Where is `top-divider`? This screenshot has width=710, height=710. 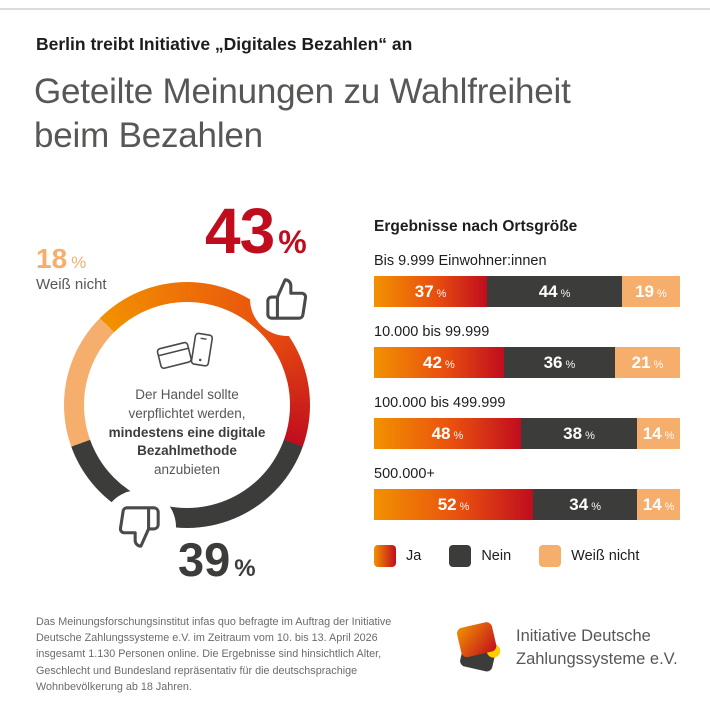
top-divider is located at coordinates (355, 9).